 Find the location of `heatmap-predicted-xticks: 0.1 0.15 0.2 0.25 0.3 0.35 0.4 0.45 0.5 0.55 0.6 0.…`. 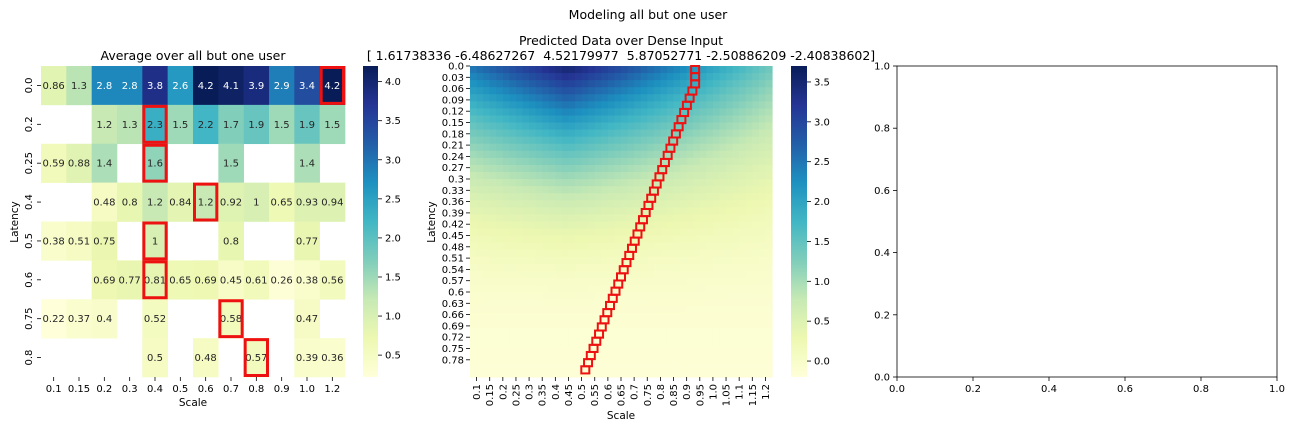

heatmap-predicted-xticks: 0.1 0.15 0.2 0.25 0.3 0.35 0.4 0.45 0.5 0.55 0.6 0.… is located at coordinates (622, 391).